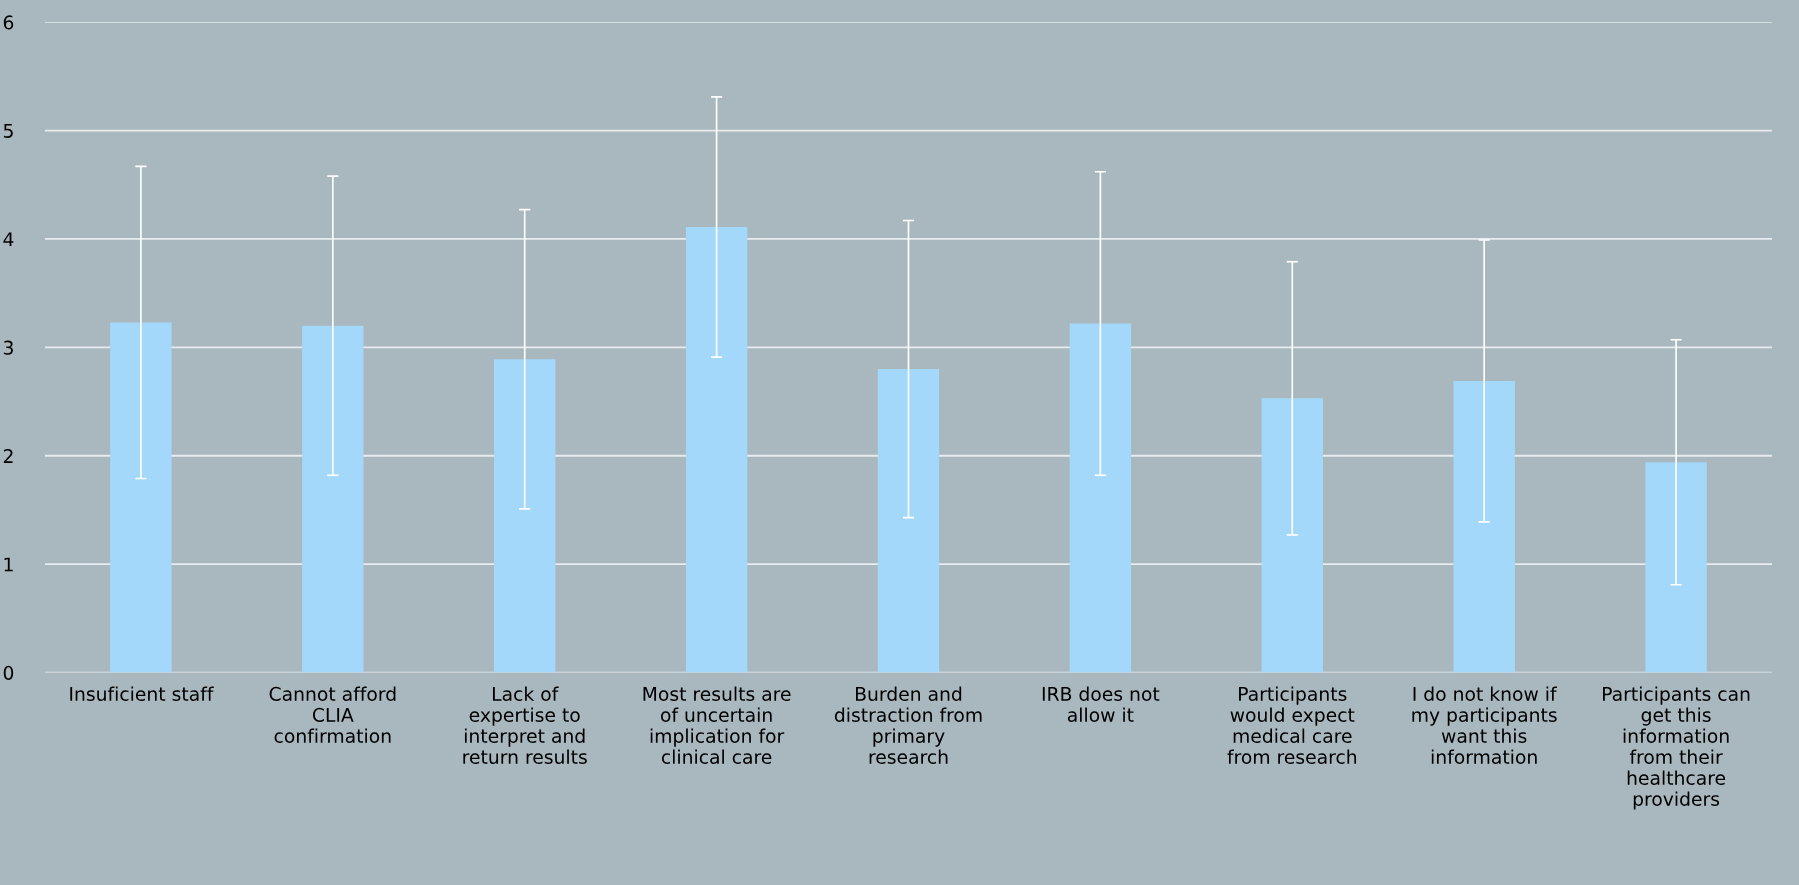 The height and width of the screenshot is (885, 1799). I want to click on y-tick-label: 3, so click(8, 347).